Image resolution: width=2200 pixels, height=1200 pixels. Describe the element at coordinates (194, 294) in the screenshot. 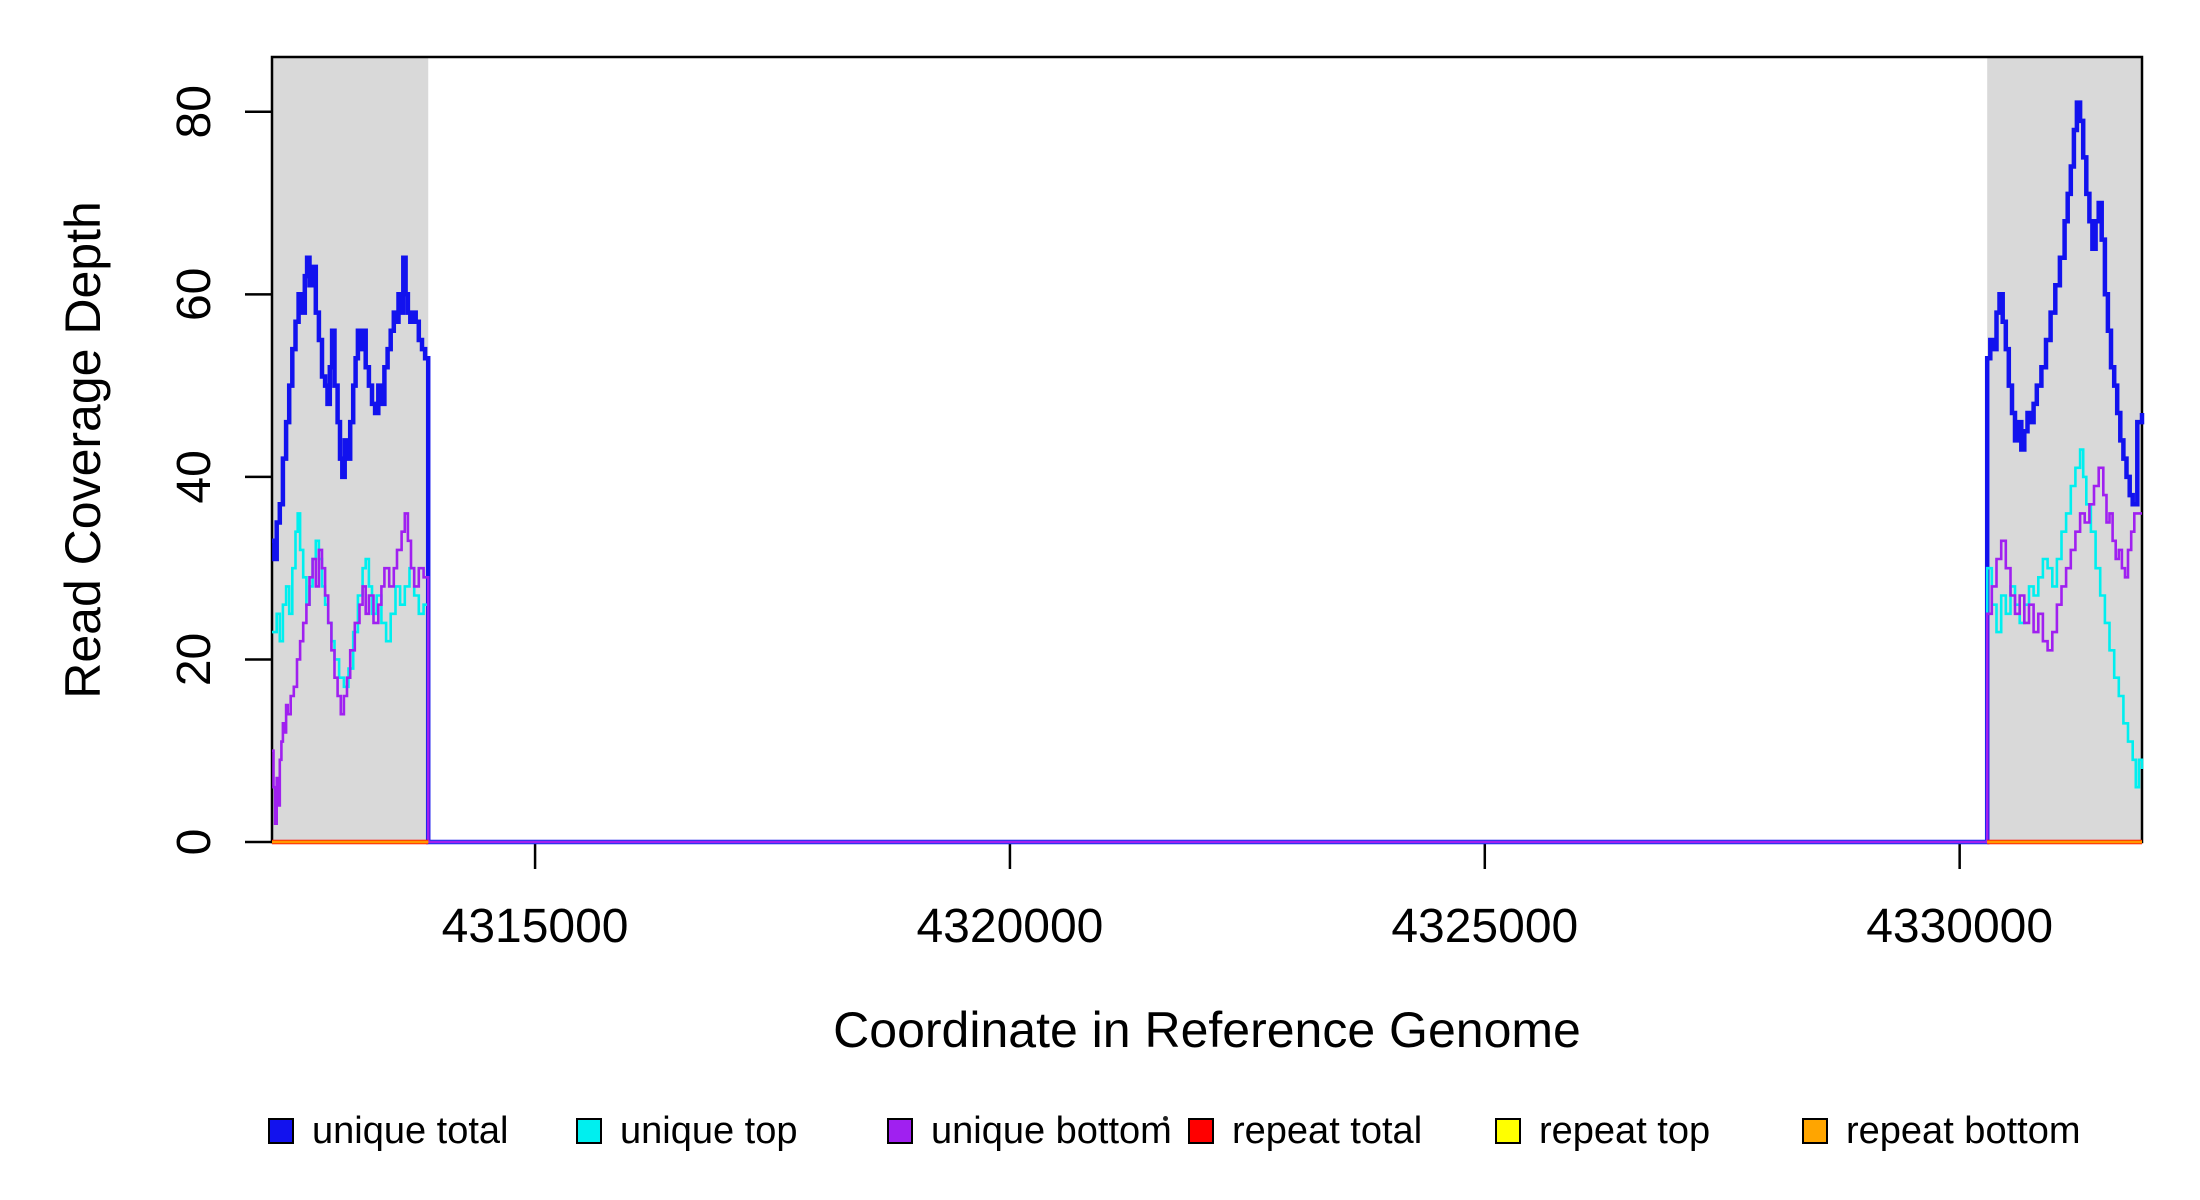

I see `y-tick-label: 60` at that location.